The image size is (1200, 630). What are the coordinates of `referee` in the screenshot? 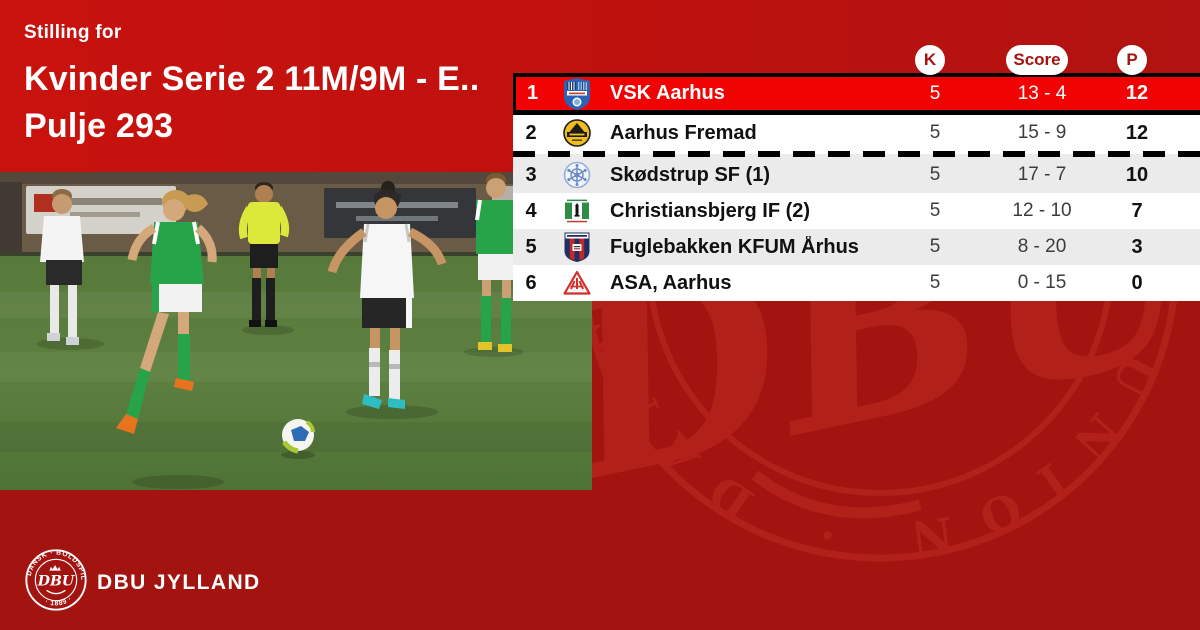 It's located at (264, 254).